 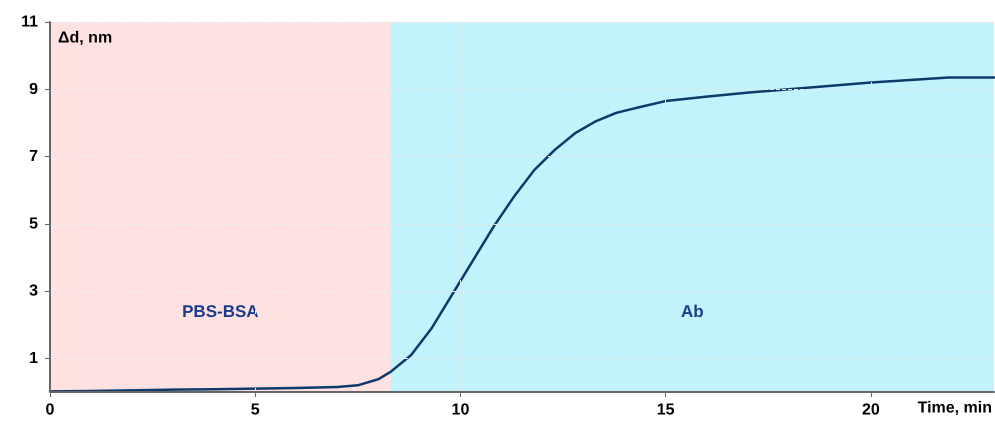 I want to click on y-axis-title: Δd, nm, so click(x=85, y=38).